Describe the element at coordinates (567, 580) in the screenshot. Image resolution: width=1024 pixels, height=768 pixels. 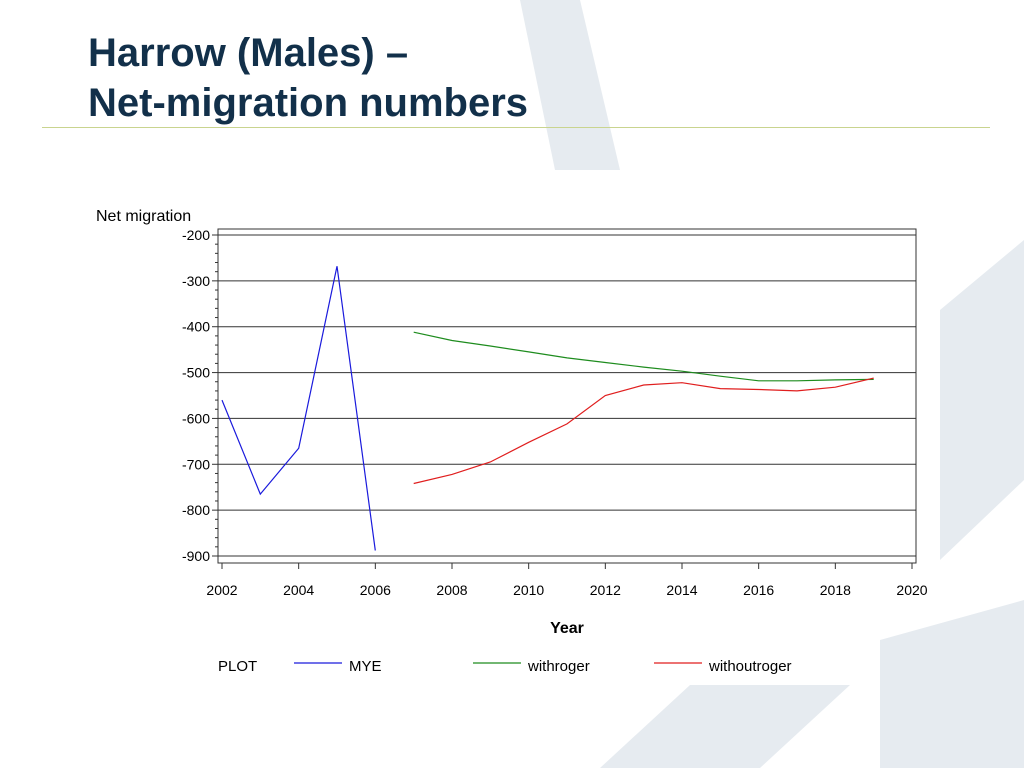
I see `x-axis-ticks: 2002 2004 2006 2008 2010 2012 2014 2016 2018 2020` at that location.